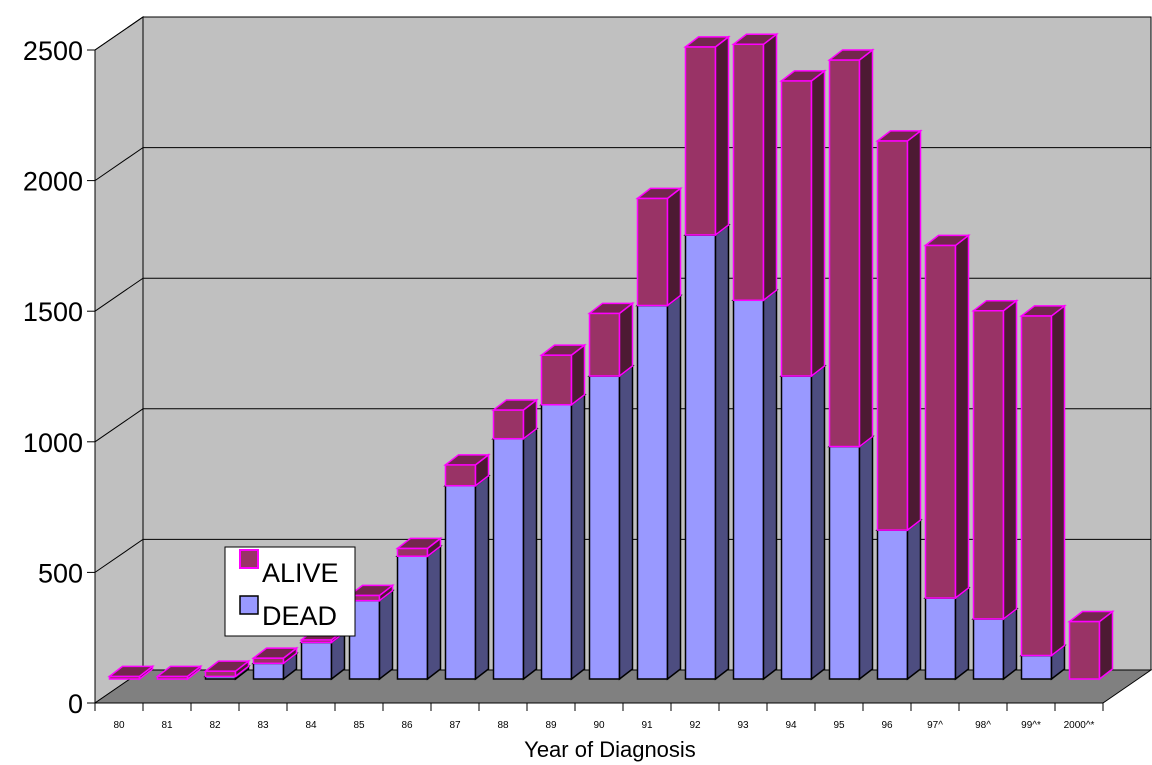  Describe the element at coordinates (167, 725) in the screenshot. I see `x-tick-label: 81` at that location.